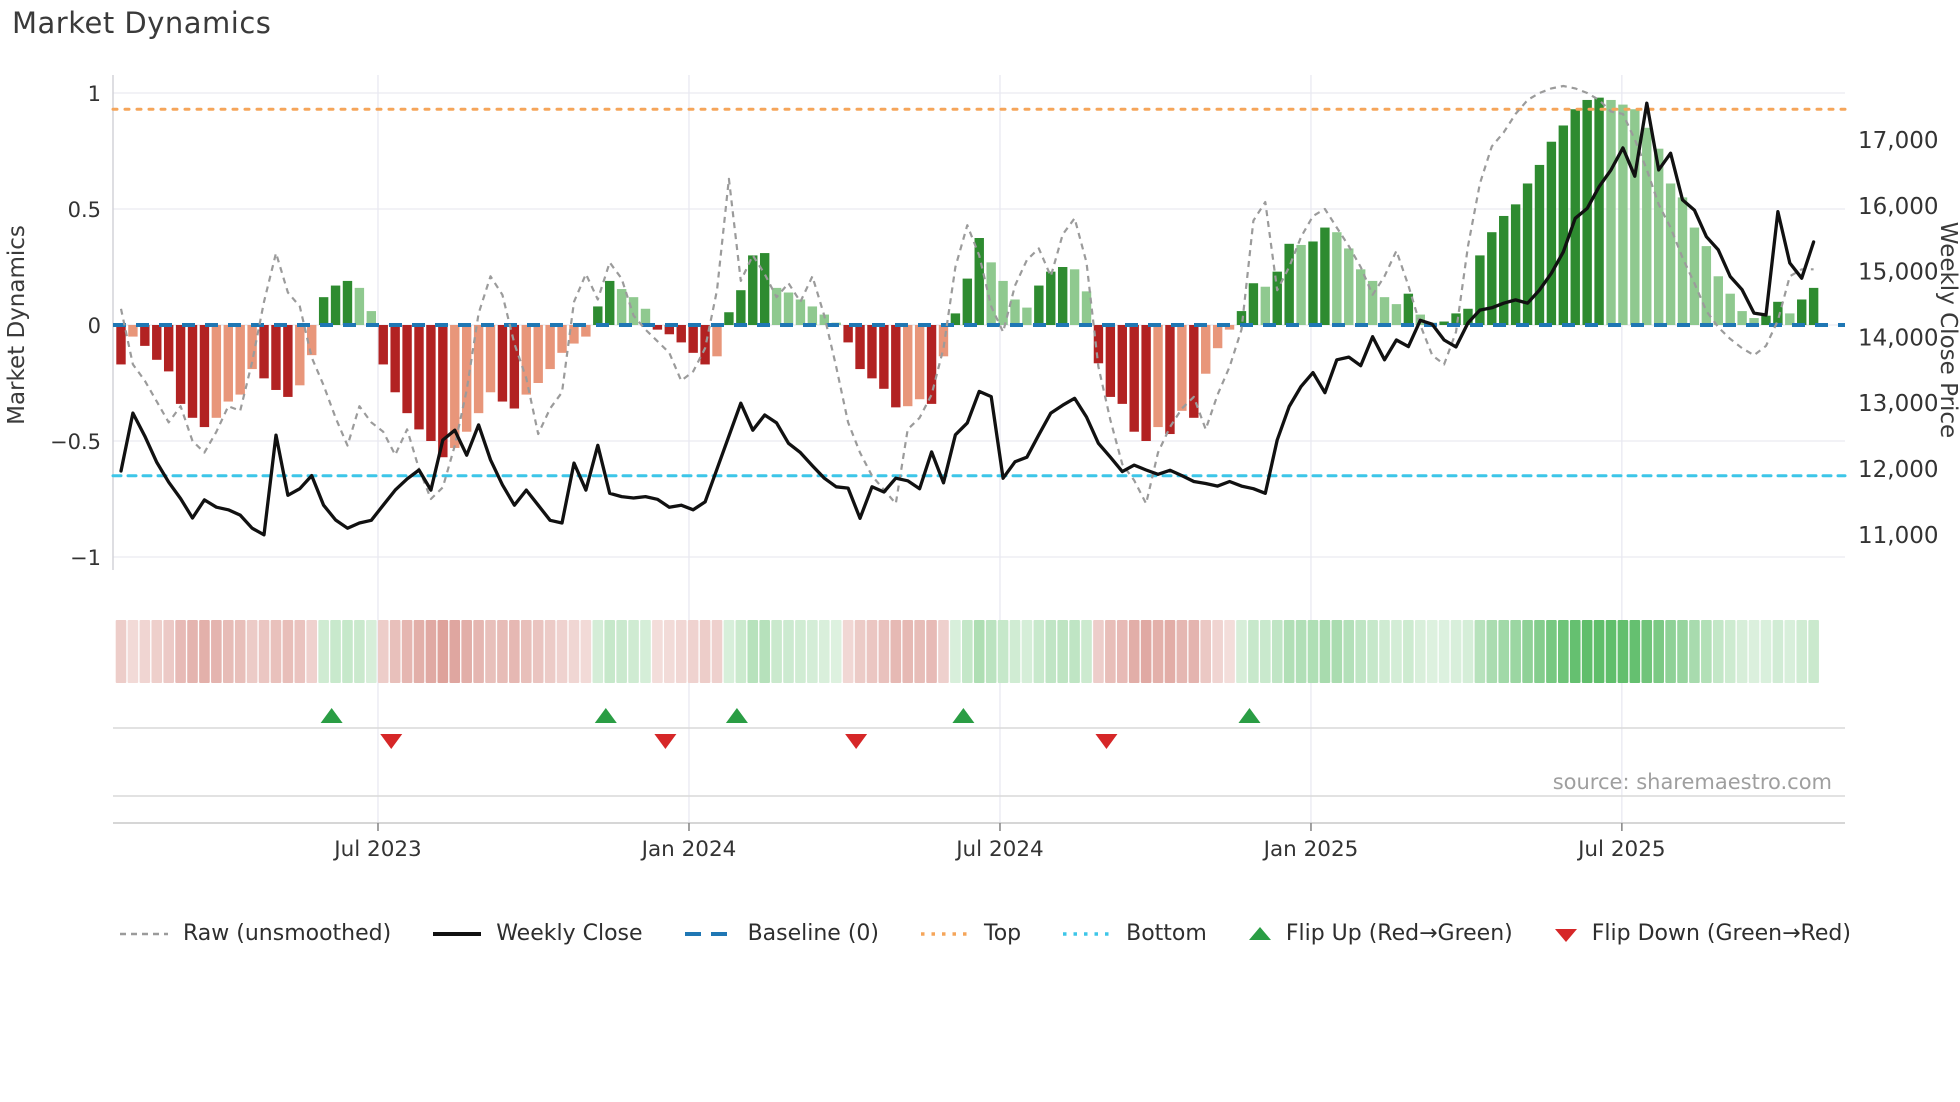 This screenshot has height=1102, width=1960. What do you see at coordinates (287, 933) in the screenshot?
I see `legend-item-label: Raw (unsmoothed)` at bounding box center [287, 933].